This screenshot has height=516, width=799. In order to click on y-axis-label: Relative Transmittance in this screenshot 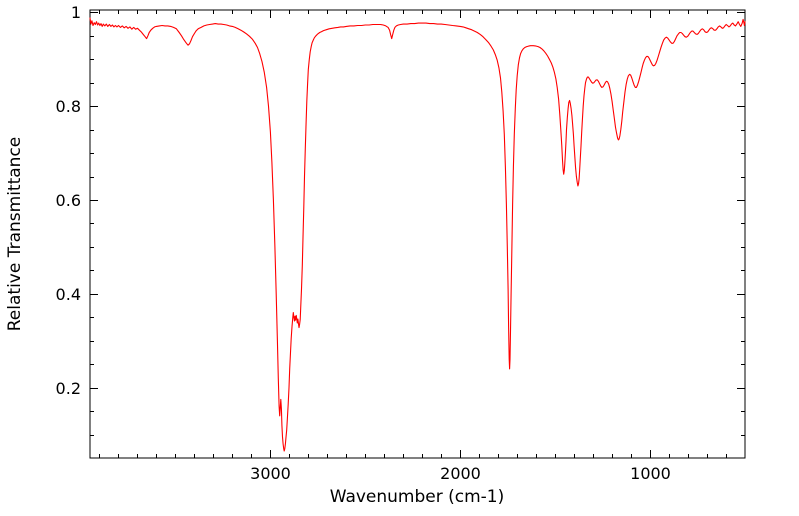, I will do `click(15, 234)`.